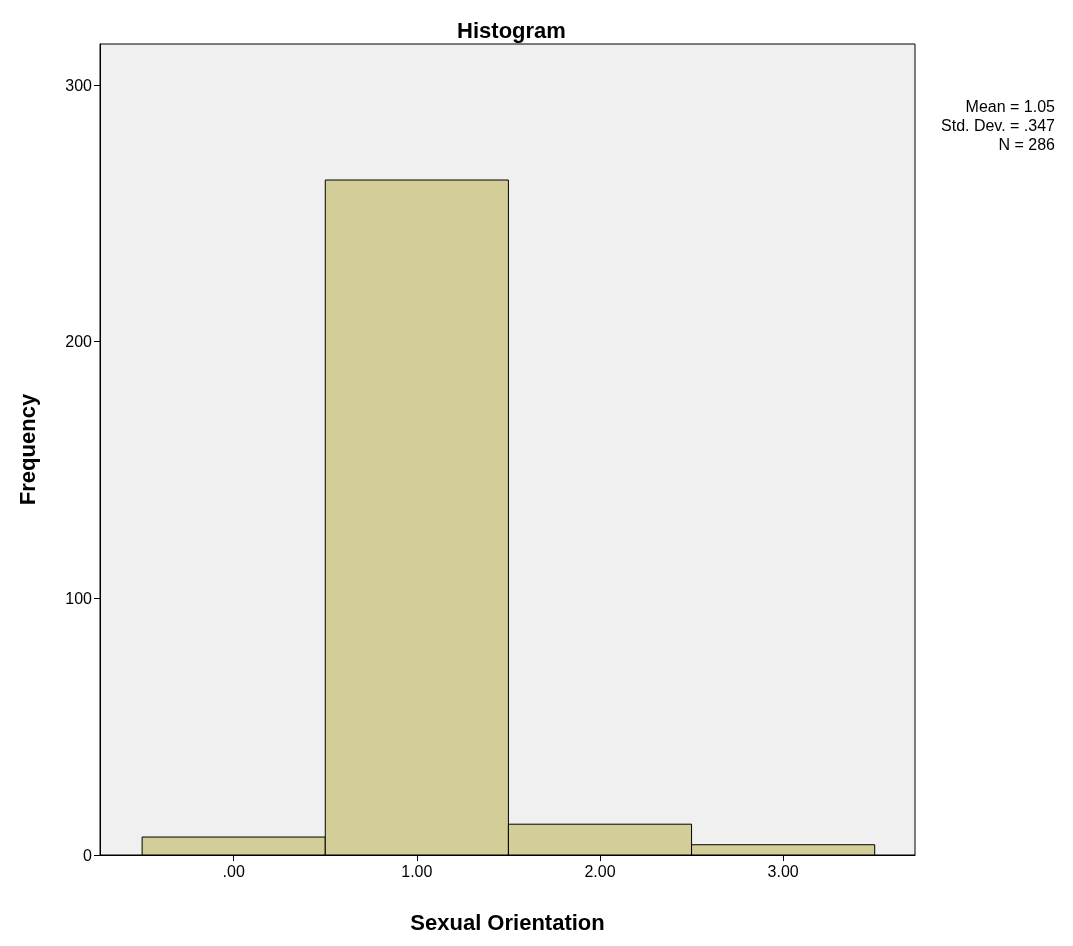  Describe the element at coordinates (88, 855) in the screenshot. I see `y-tick-label: 0` at that location.